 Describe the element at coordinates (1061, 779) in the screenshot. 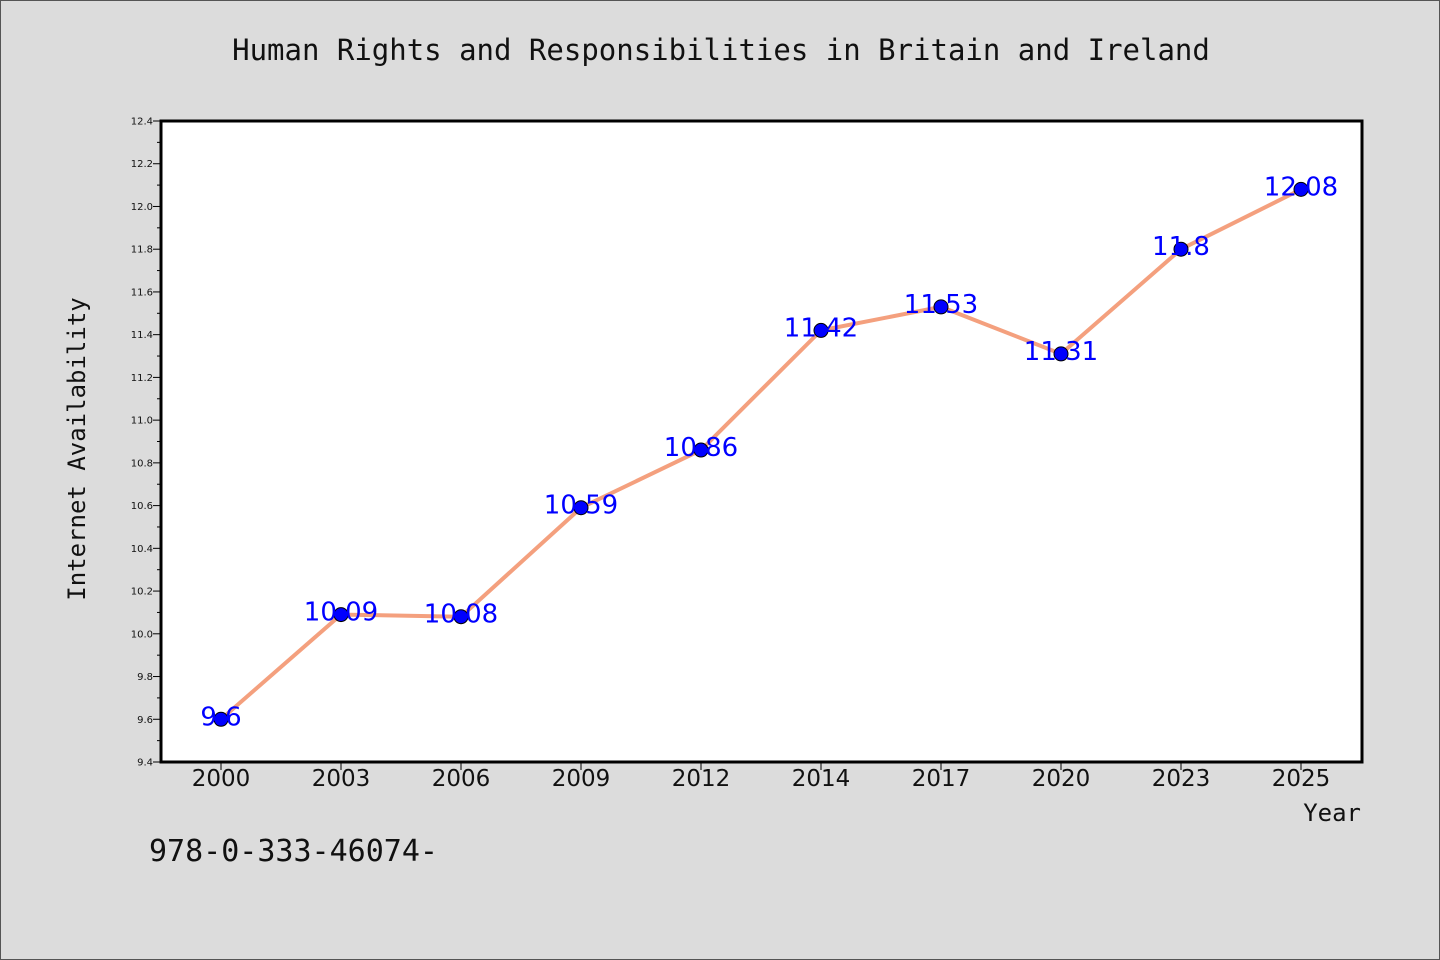

I see `x-tick-label: 2020` at that location.